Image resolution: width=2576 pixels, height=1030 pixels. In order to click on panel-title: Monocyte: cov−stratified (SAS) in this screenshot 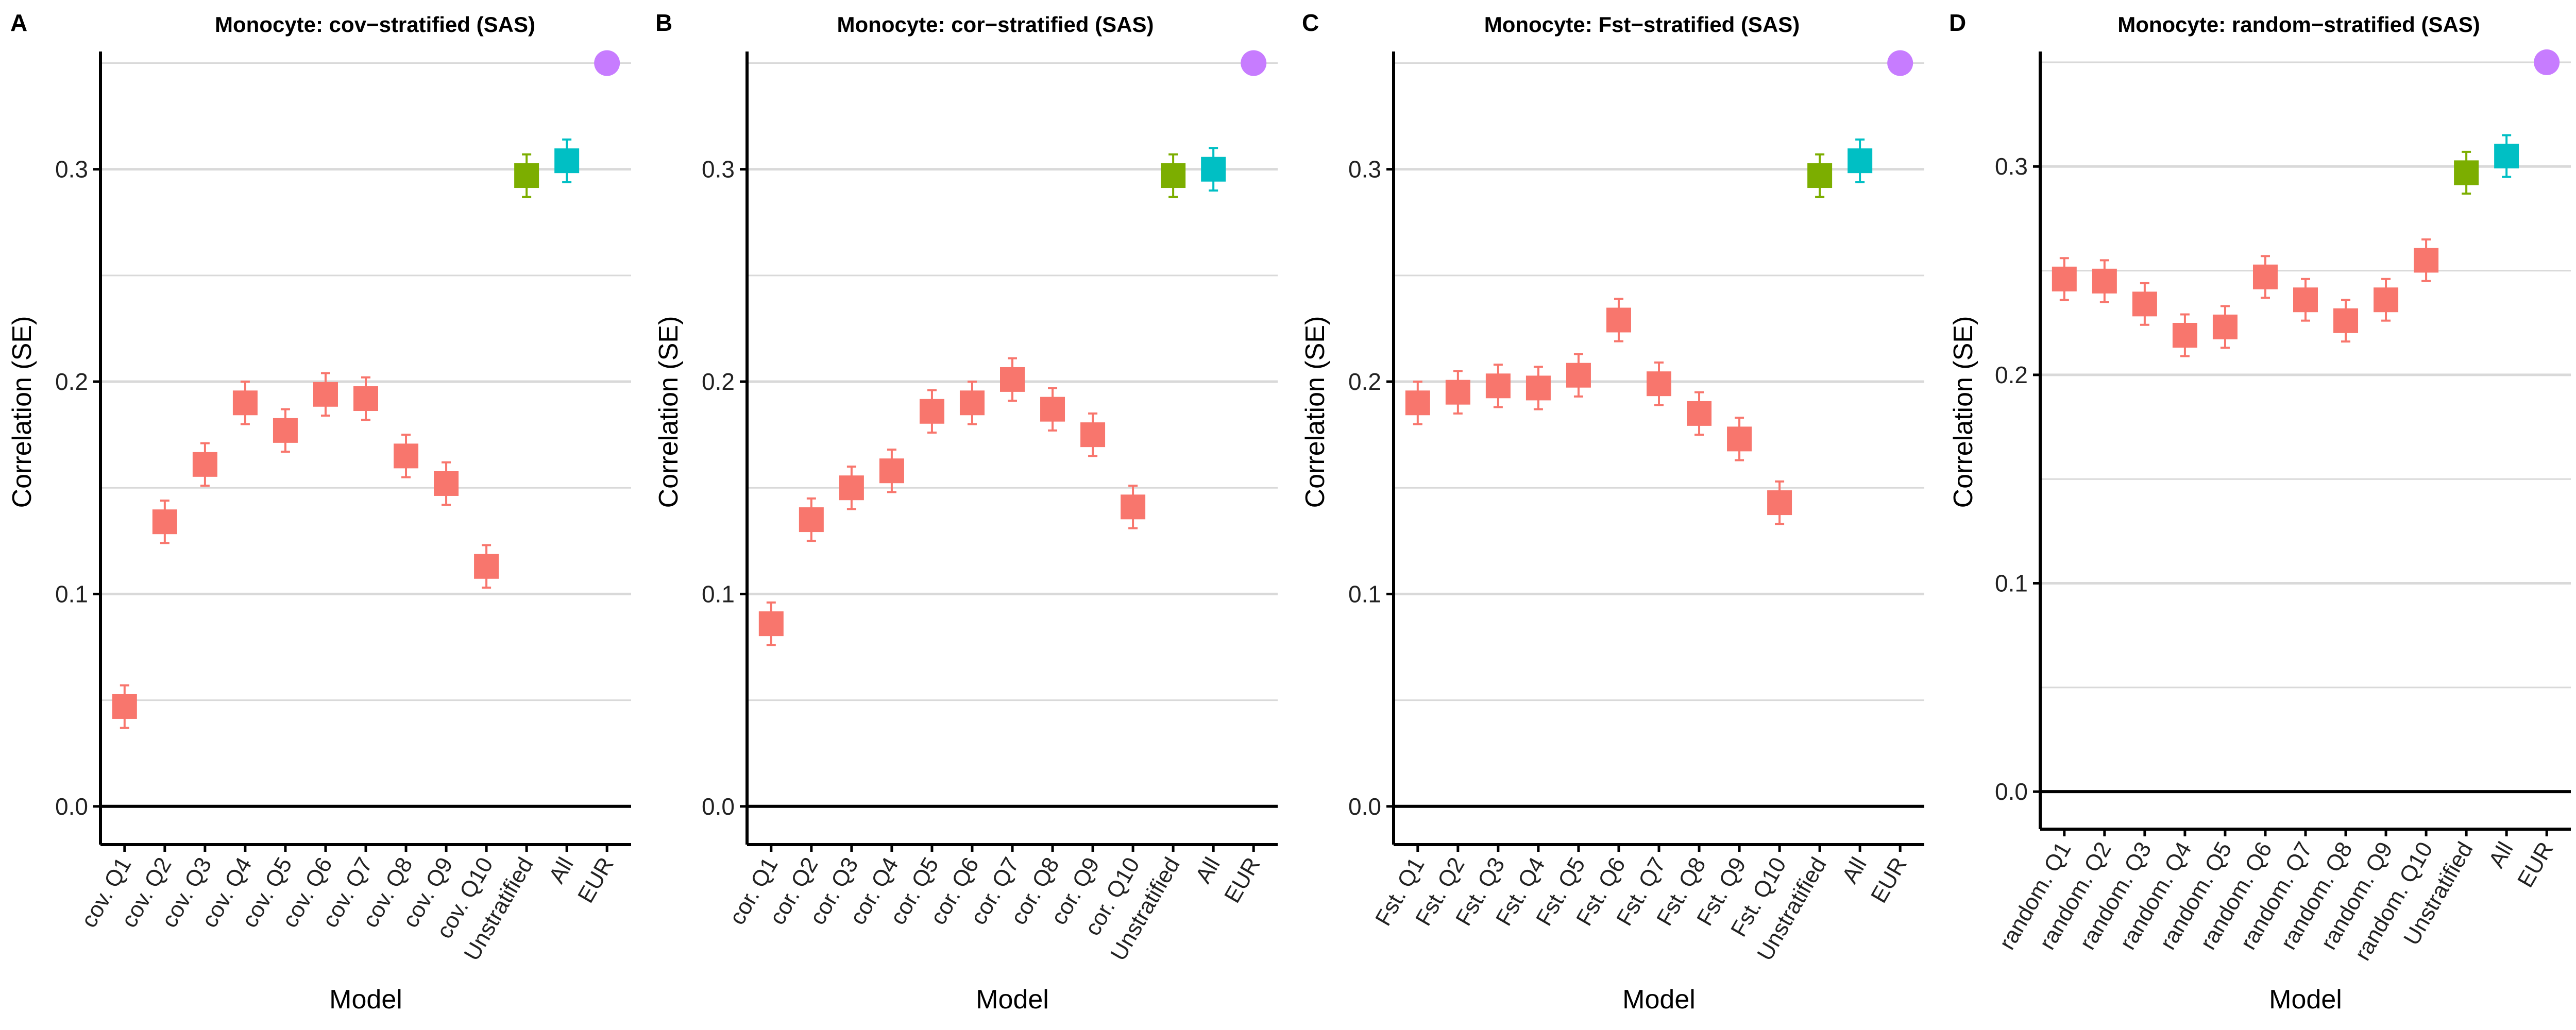, I will do `click(375, 24)`.